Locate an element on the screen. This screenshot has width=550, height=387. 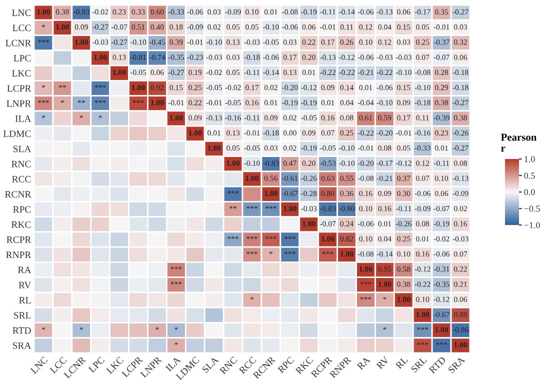
x-tick-label: RA is located at coordinates (363, 363).